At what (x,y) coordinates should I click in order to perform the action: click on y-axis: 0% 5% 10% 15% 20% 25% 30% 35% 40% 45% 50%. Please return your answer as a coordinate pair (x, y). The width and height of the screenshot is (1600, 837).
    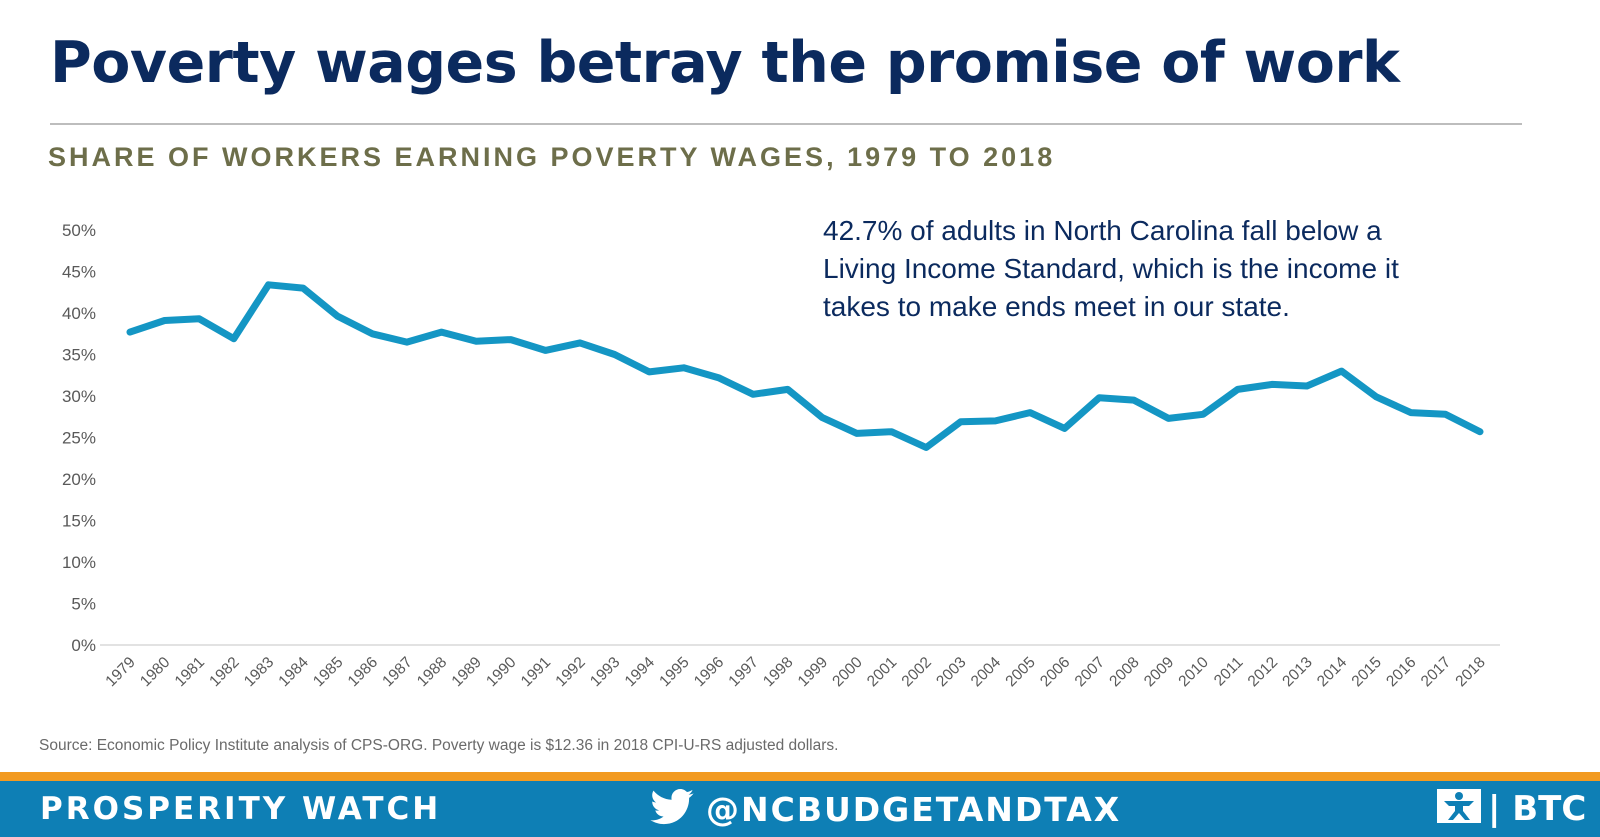
    Looking at the image, I should click on (79, 438).